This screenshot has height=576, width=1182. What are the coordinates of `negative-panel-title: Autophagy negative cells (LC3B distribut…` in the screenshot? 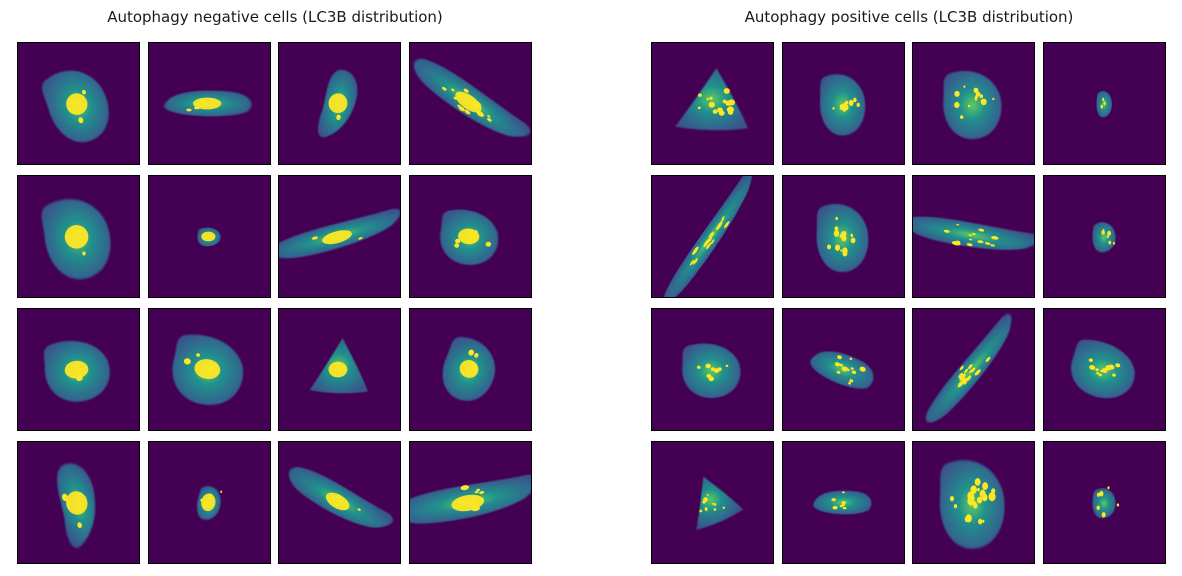 It's located at (275, 17).